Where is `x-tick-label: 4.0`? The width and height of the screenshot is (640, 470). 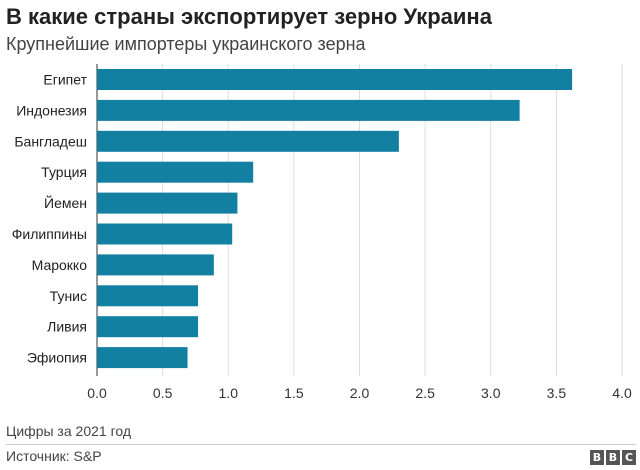 x-tick-label: 4.0 is located at coordinates (622, 393).